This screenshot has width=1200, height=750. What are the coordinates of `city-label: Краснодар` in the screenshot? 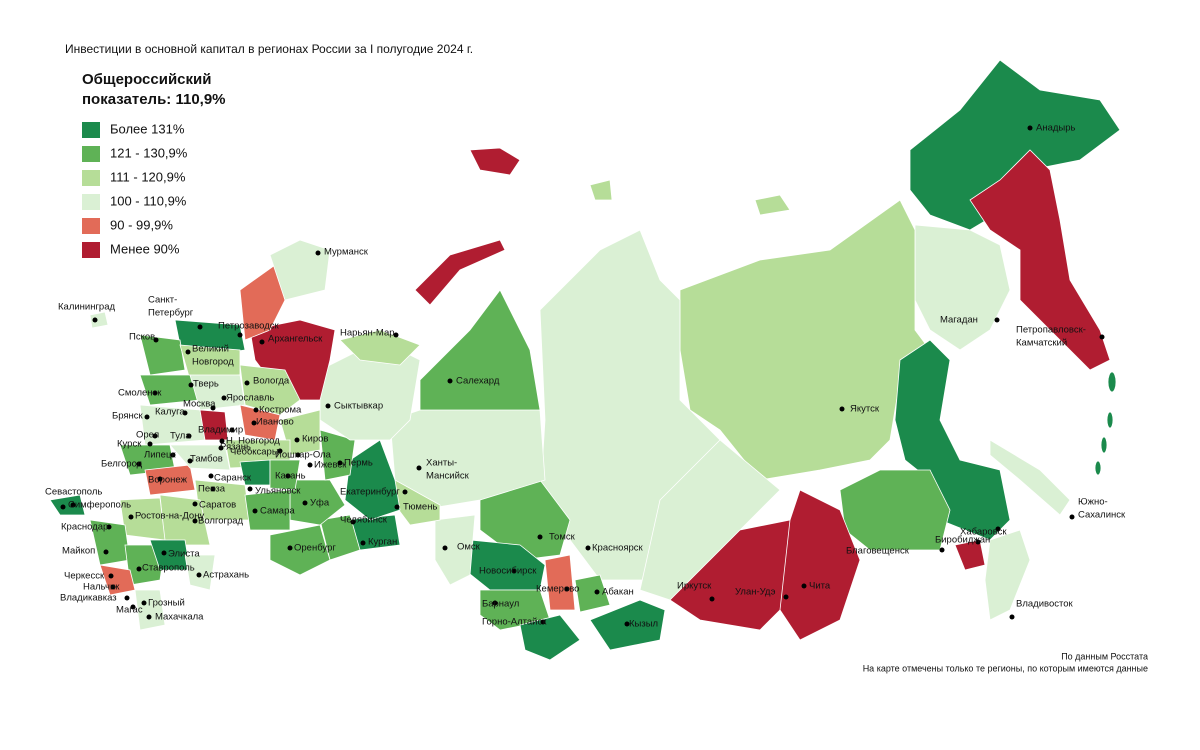 It's located at (84, 527).